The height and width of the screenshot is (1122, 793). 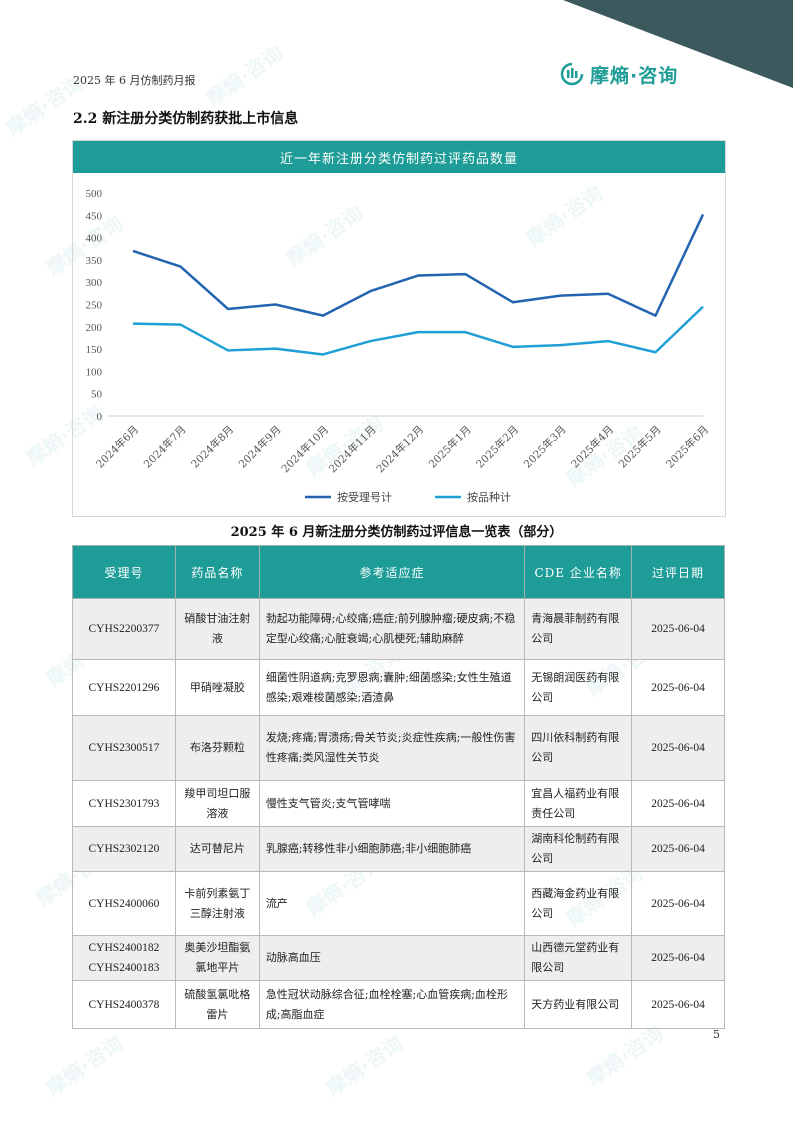 I want to click on cell-id: CYHS2400182 CYHS2400183, so click(x=124, y=958).